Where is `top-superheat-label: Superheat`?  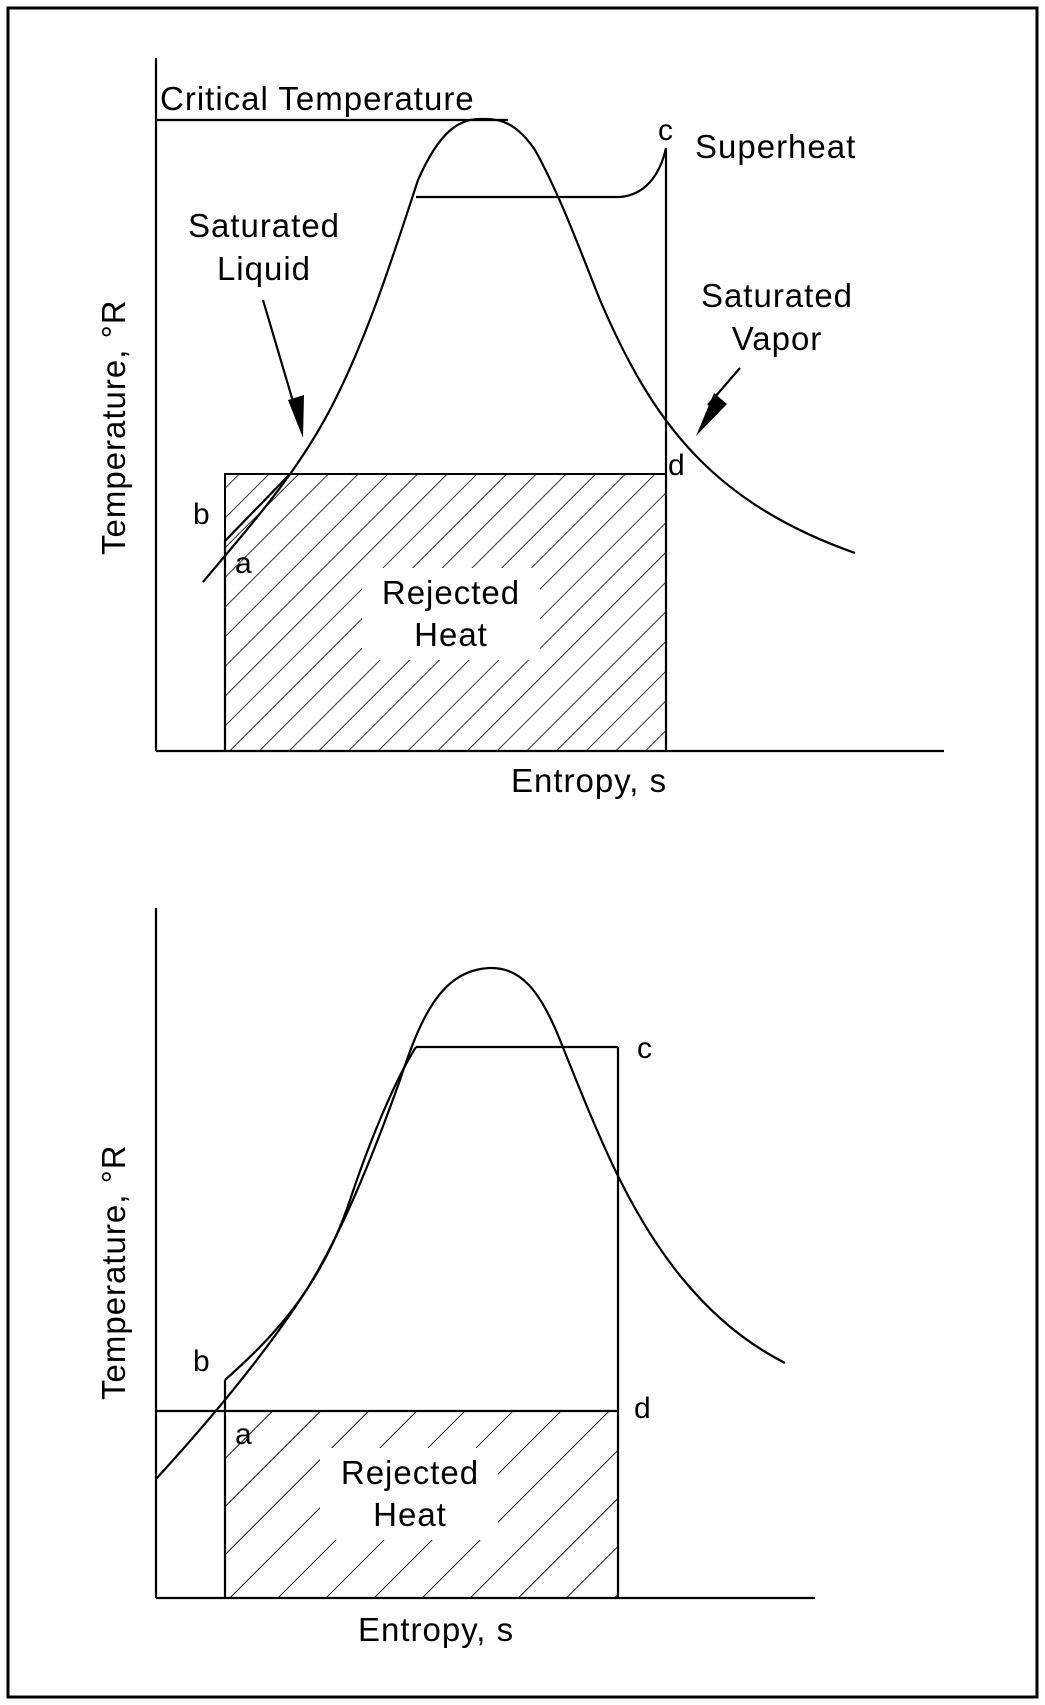 top-superheat-label: Superheat is located at coordinates (775, 146).